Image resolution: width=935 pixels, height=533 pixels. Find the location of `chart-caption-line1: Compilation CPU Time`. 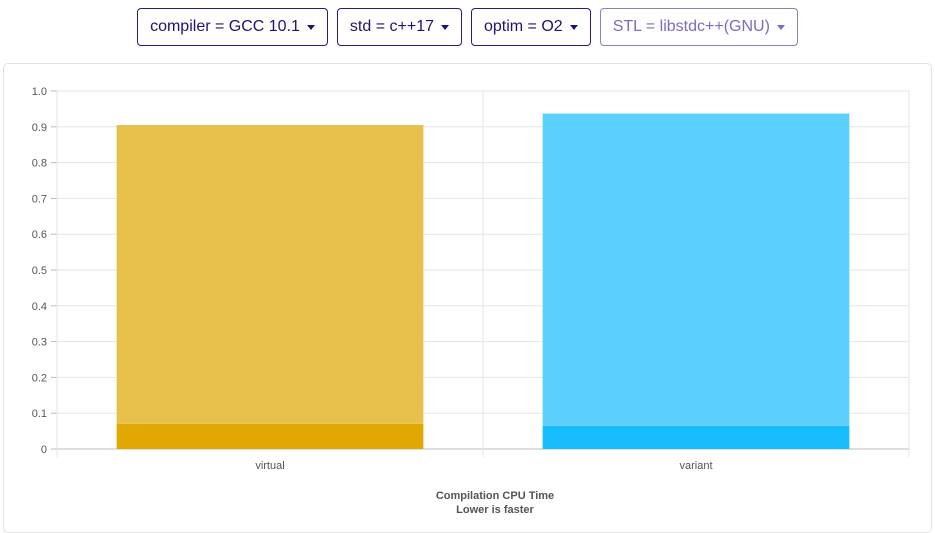

chart-caption-line1: Compilation CPU Time is located at coordinates (495, 496).